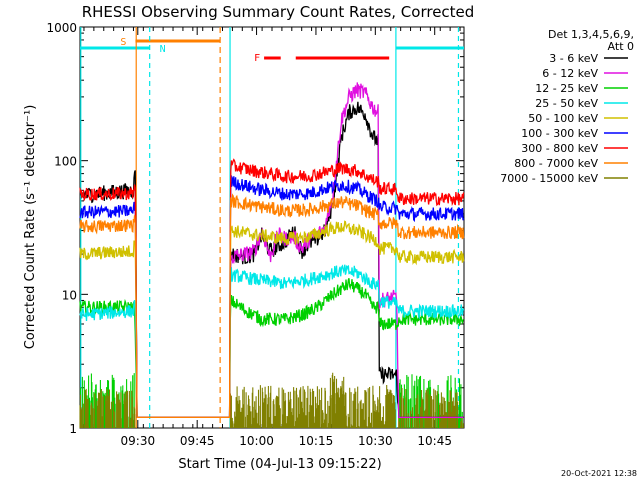  I want to click on legend-label: 6 - 12 keV, so click(570, 73).